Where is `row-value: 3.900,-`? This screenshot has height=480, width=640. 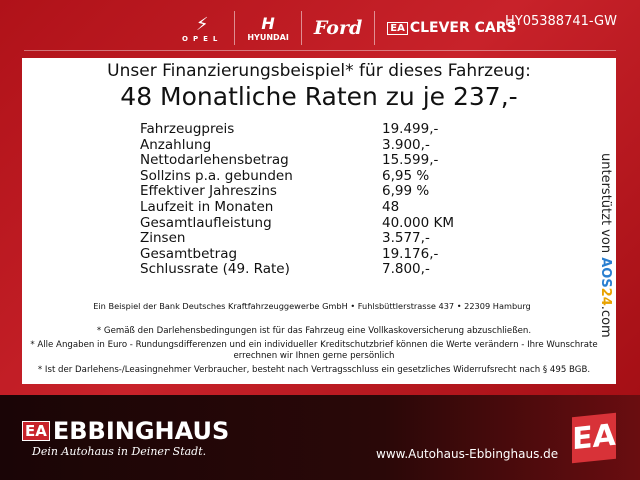
row-value: 3.900,- is located at coordinates (406, 144).